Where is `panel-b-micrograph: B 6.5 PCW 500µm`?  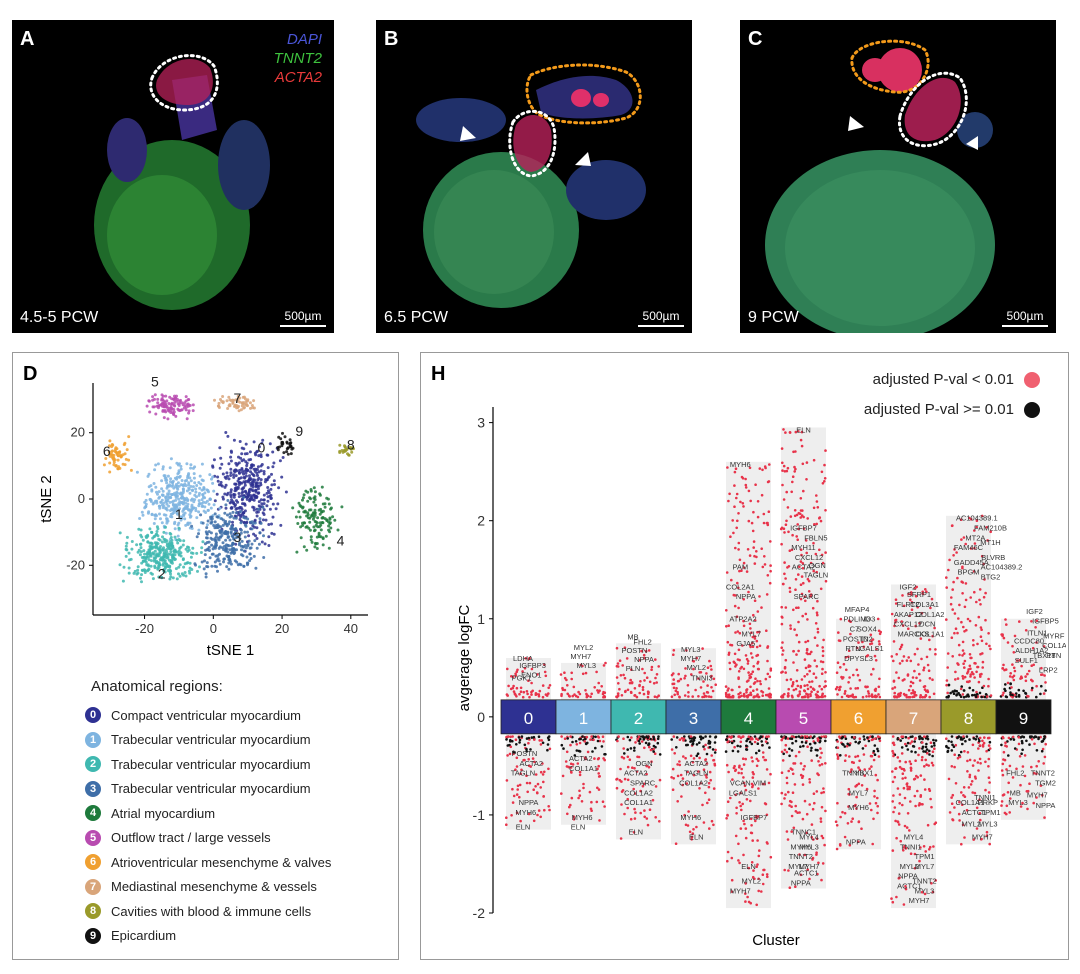
panel-b-micrograph: B 6.5 PCW 500µm is located at coordinates (534, 176).